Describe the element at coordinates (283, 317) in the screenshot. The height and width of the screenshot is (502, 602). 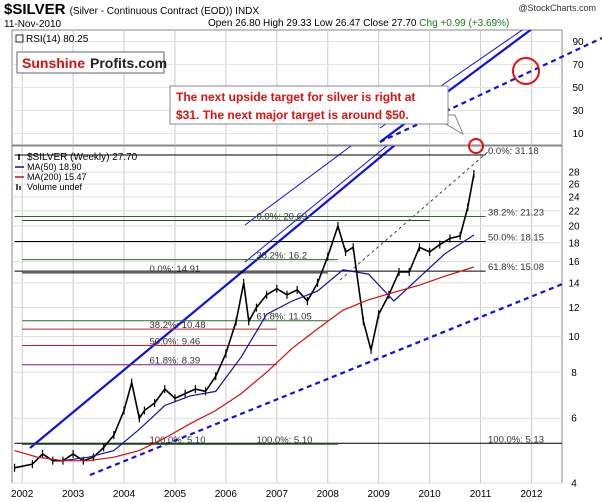
I see `fib-label: 61.8%: 11.05` at that location.